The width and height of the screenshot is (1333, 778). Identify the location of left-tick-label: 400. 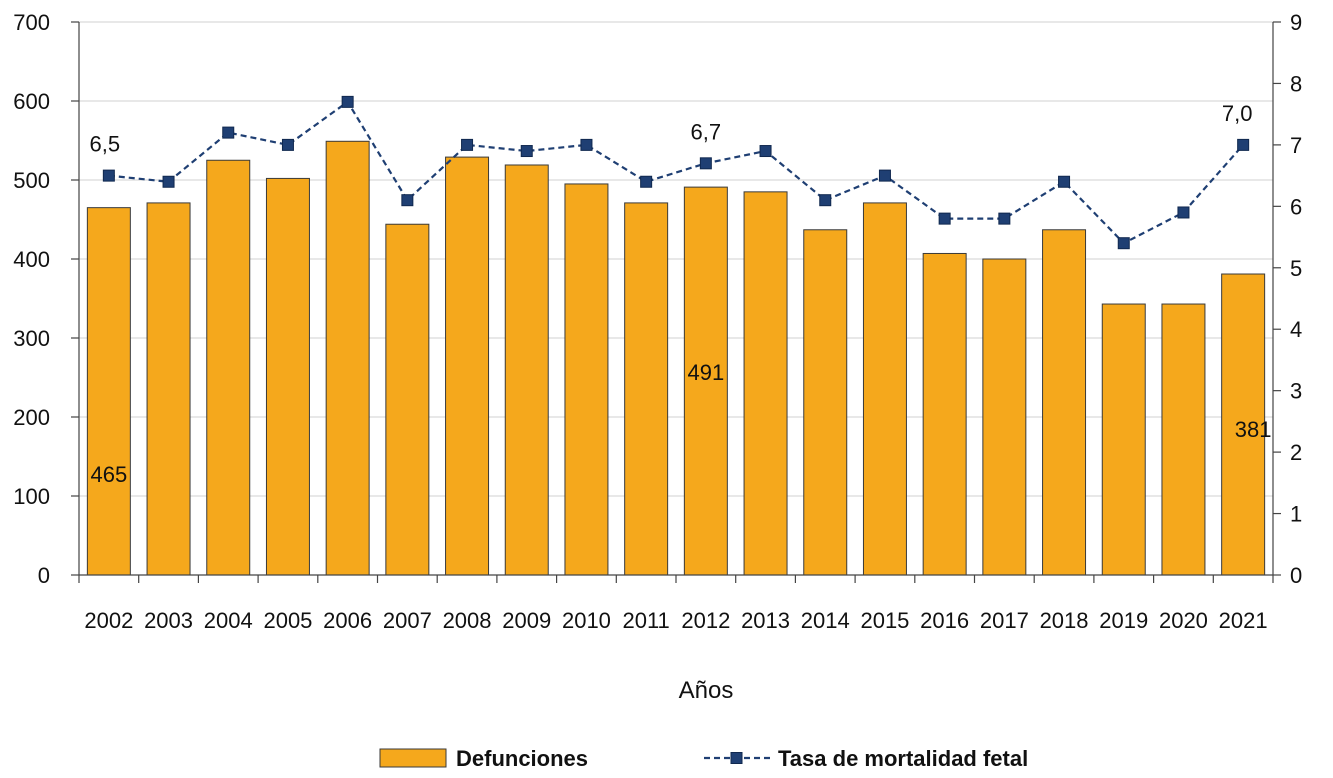
(31, 259).